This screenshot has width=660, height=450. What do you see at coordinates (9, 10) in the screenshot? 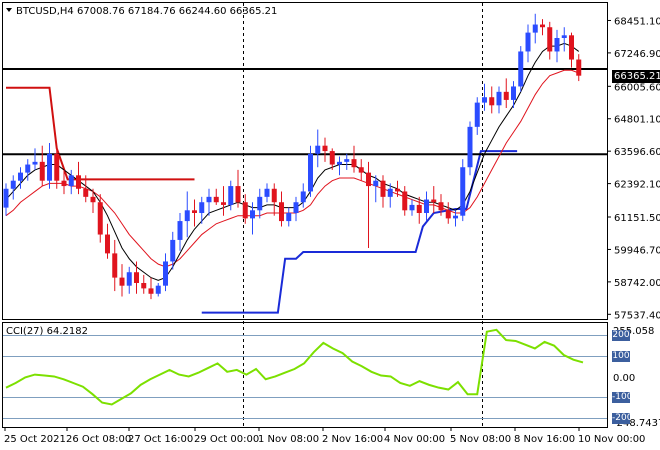
I see `triangle-down-icon` at bounding box center [9, 10].